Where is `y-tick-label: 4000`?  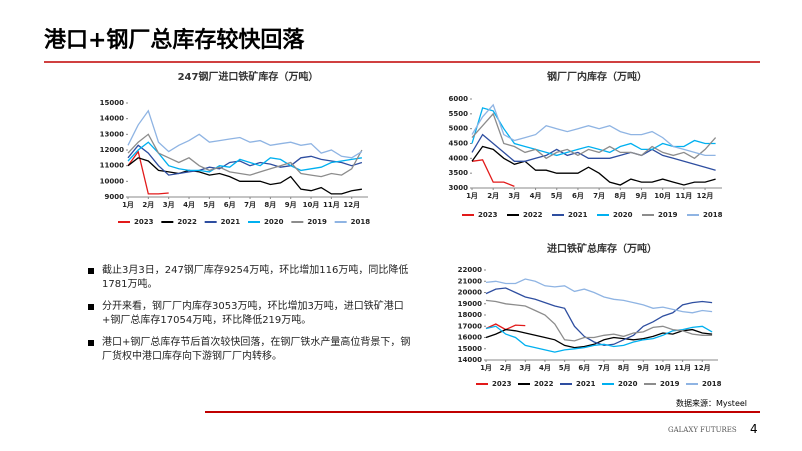
y-tick-label: 4000 is located at coordinates (459, 158).